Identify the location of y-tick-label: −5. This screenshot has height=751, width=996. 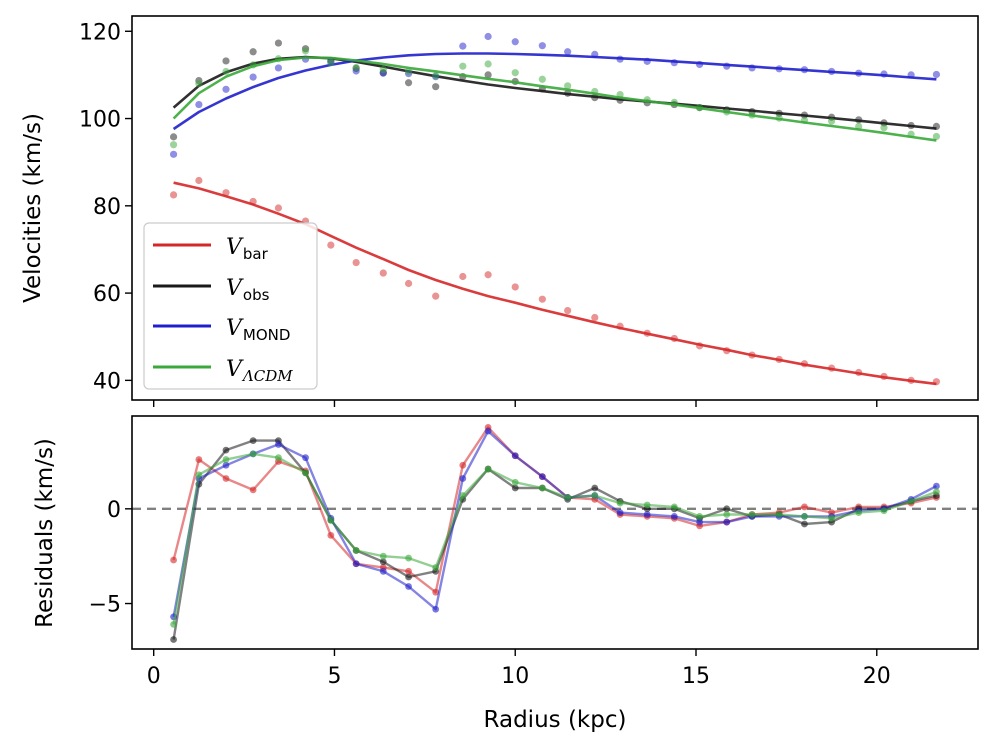
(105, 605).